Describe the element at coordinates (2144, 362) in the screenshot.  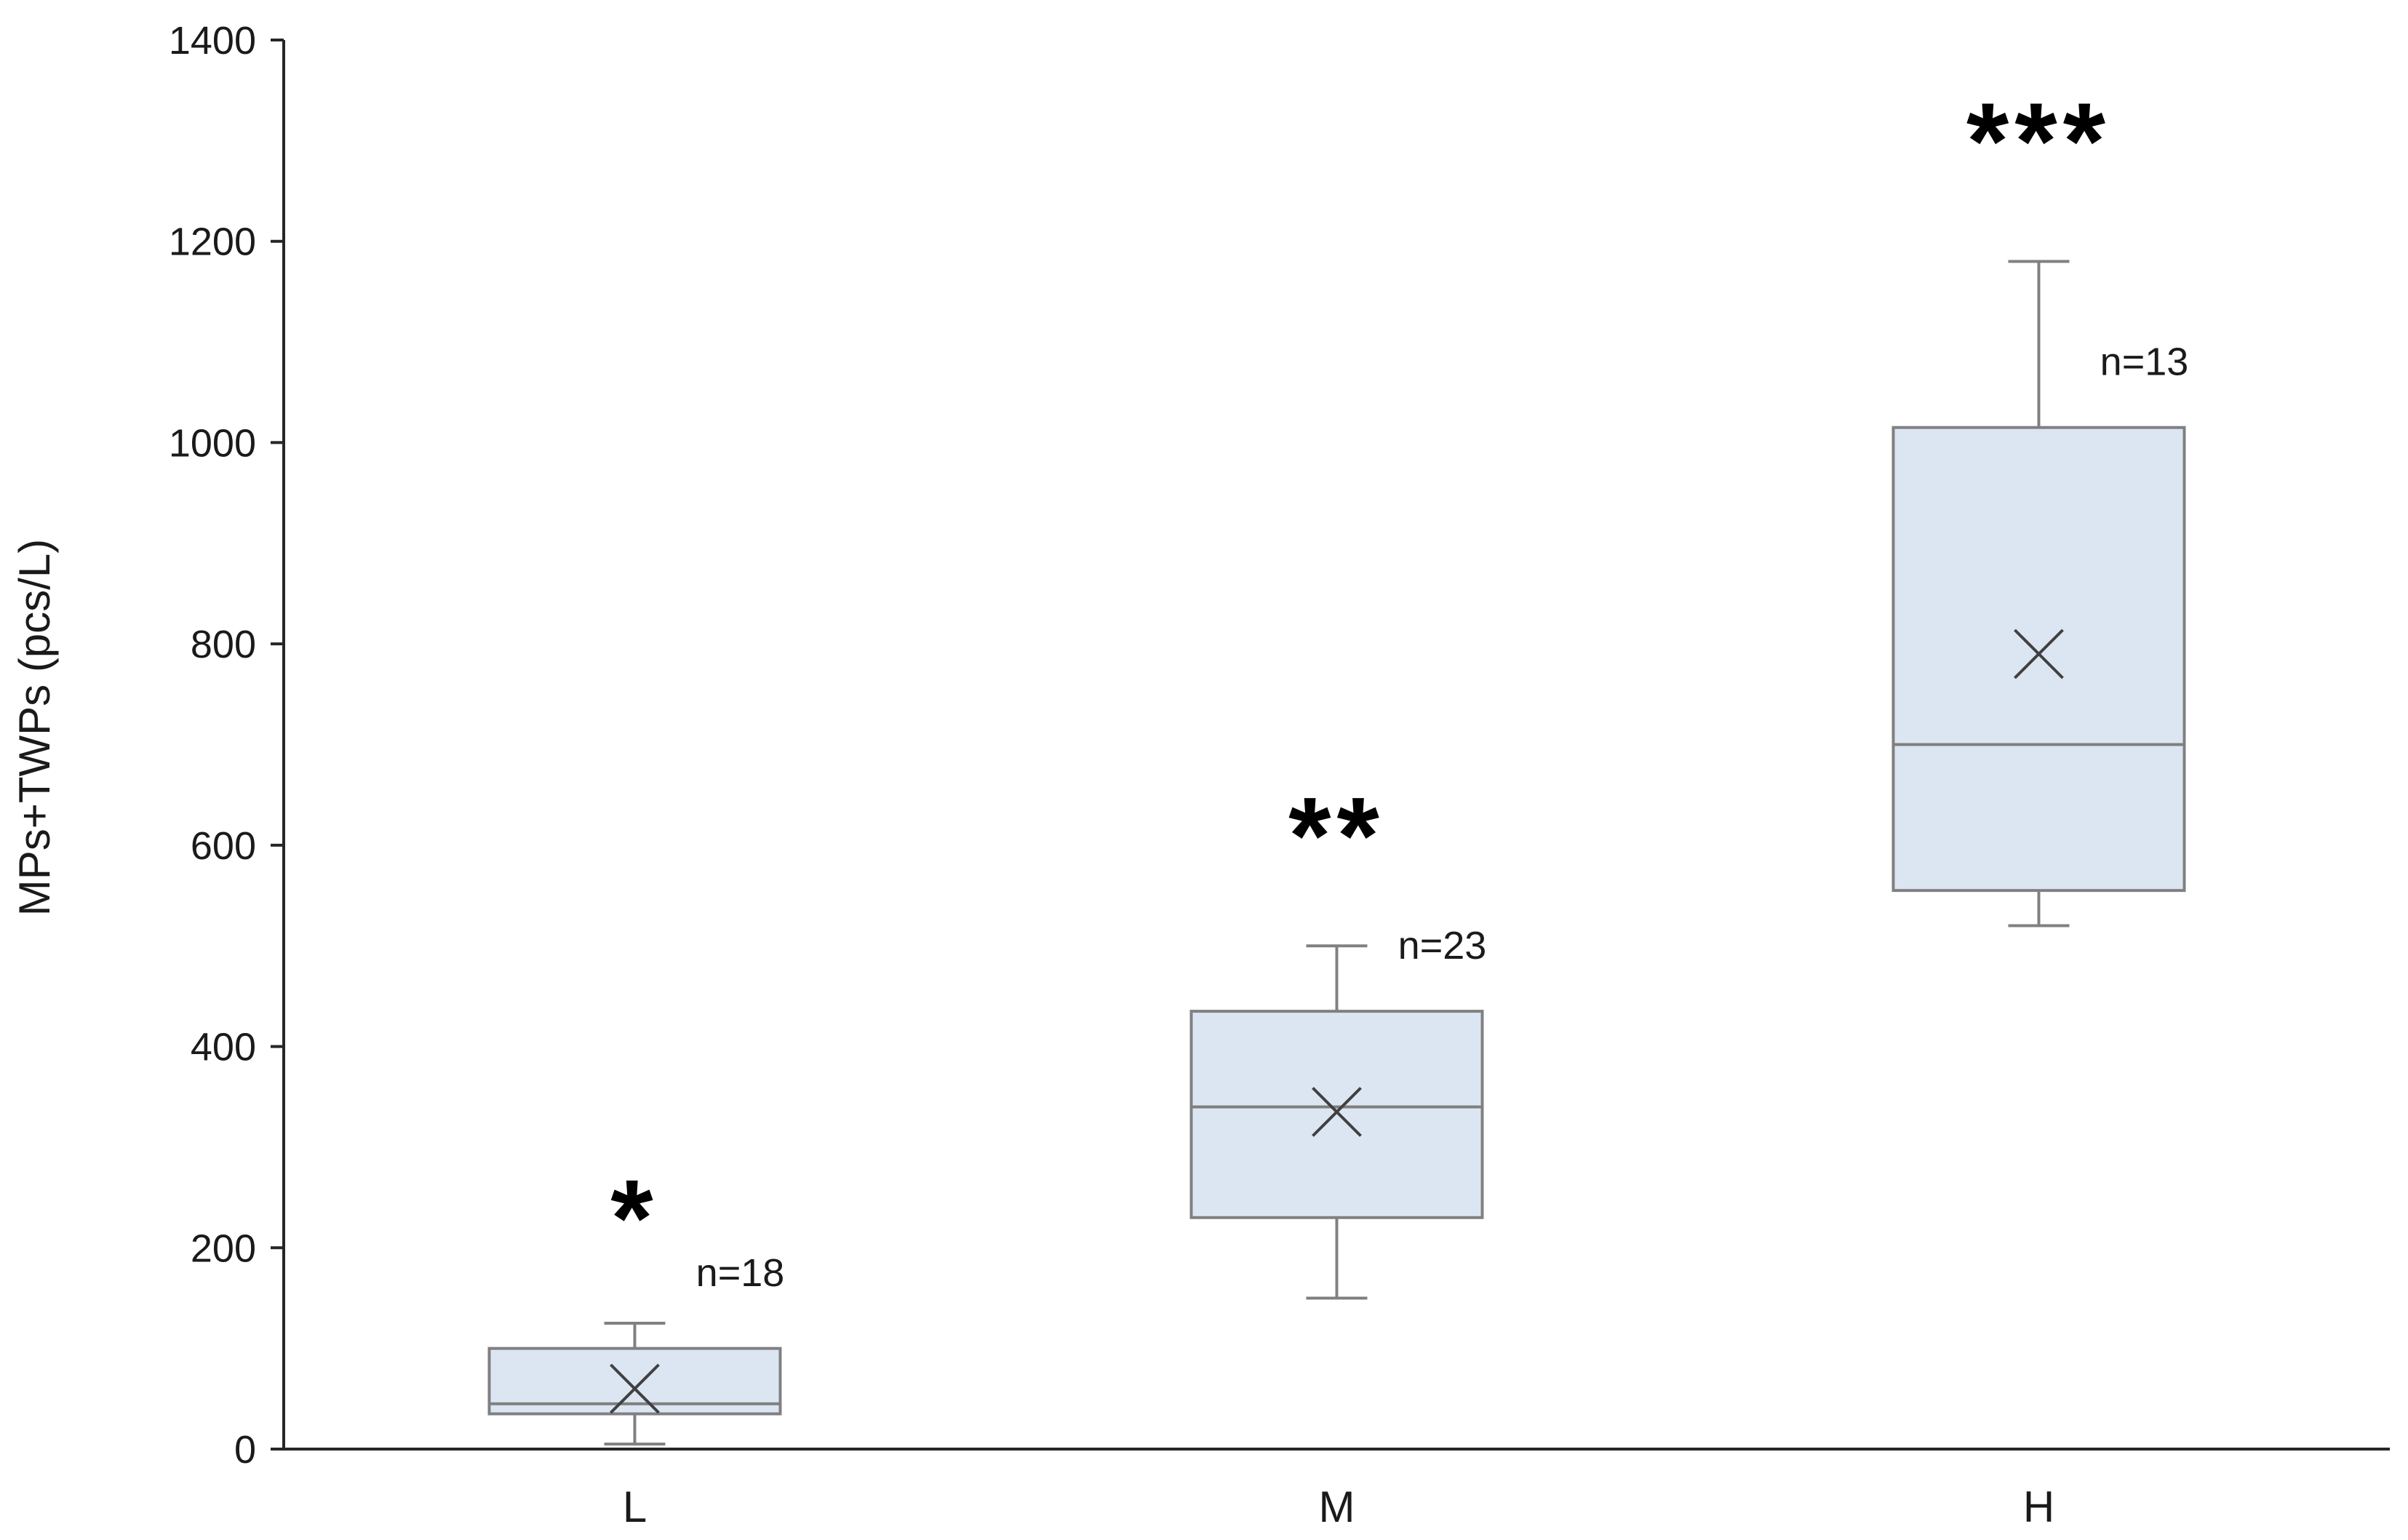
I see `n-label-H: n=13` at that location.